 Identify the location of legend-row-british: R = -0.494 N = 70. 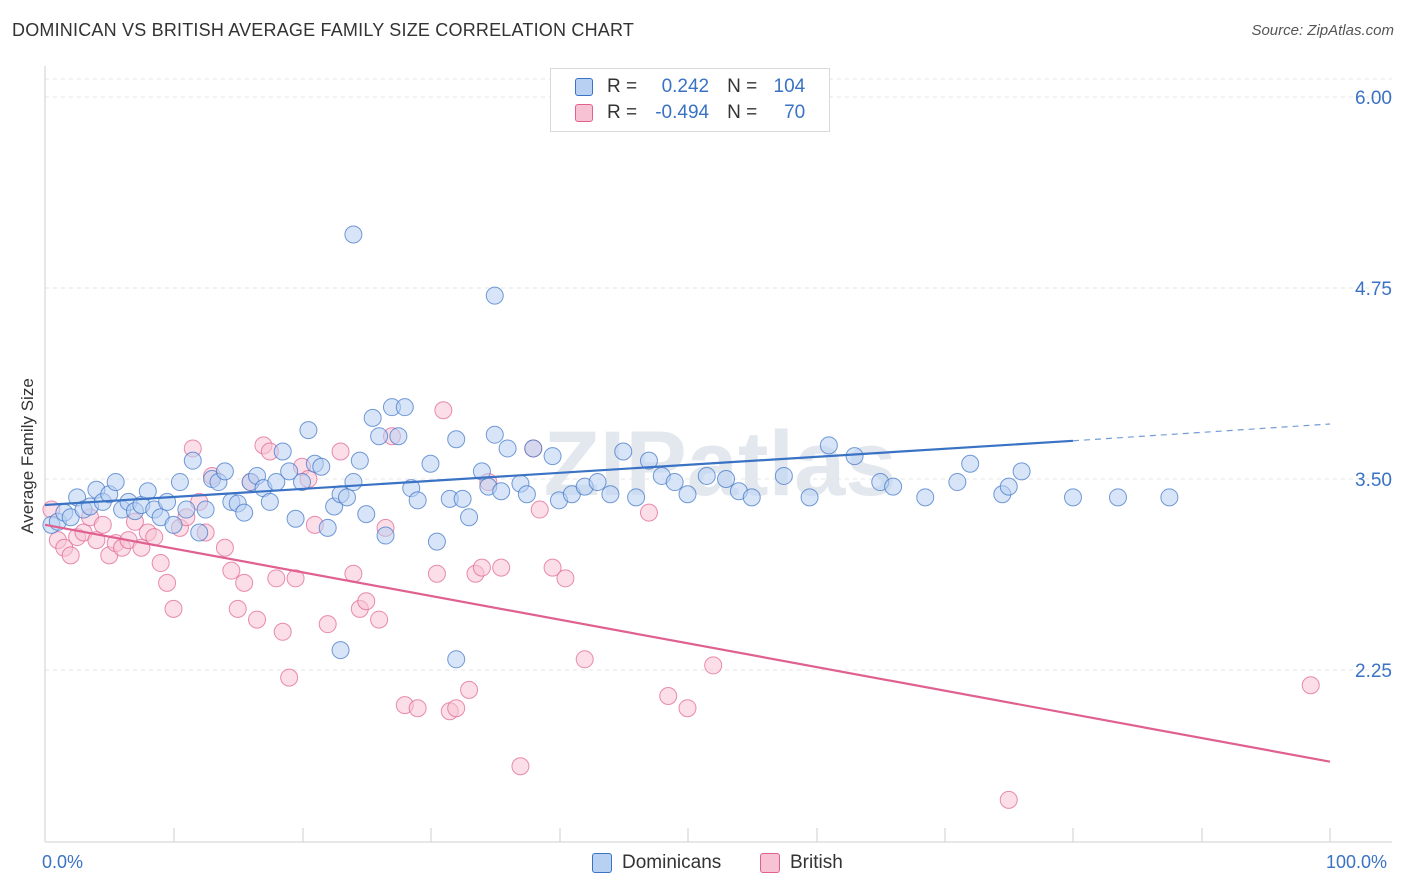
(690, 113).